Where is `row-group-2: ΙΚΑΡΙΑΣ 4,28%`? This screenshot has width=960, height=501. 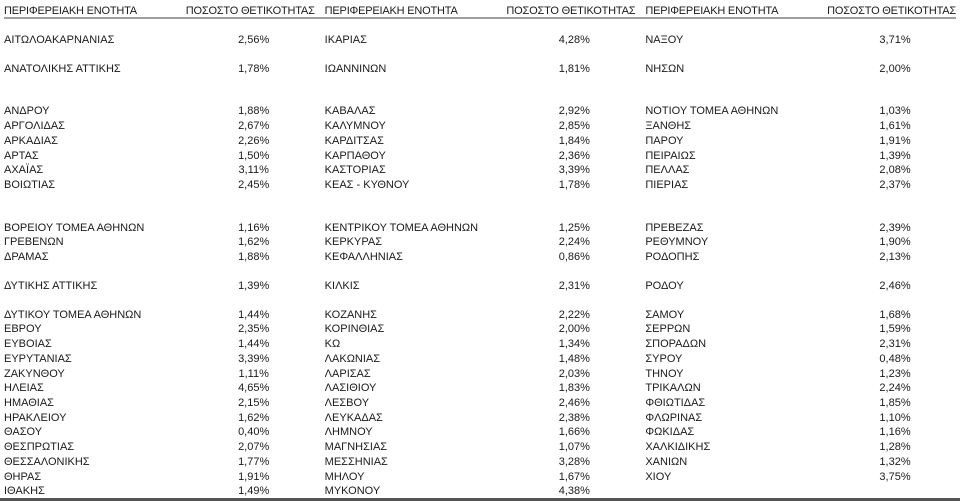
row-group-2: ΙΚΑΡΙΑΣ 4,28% is located at coordinates (480, 40).